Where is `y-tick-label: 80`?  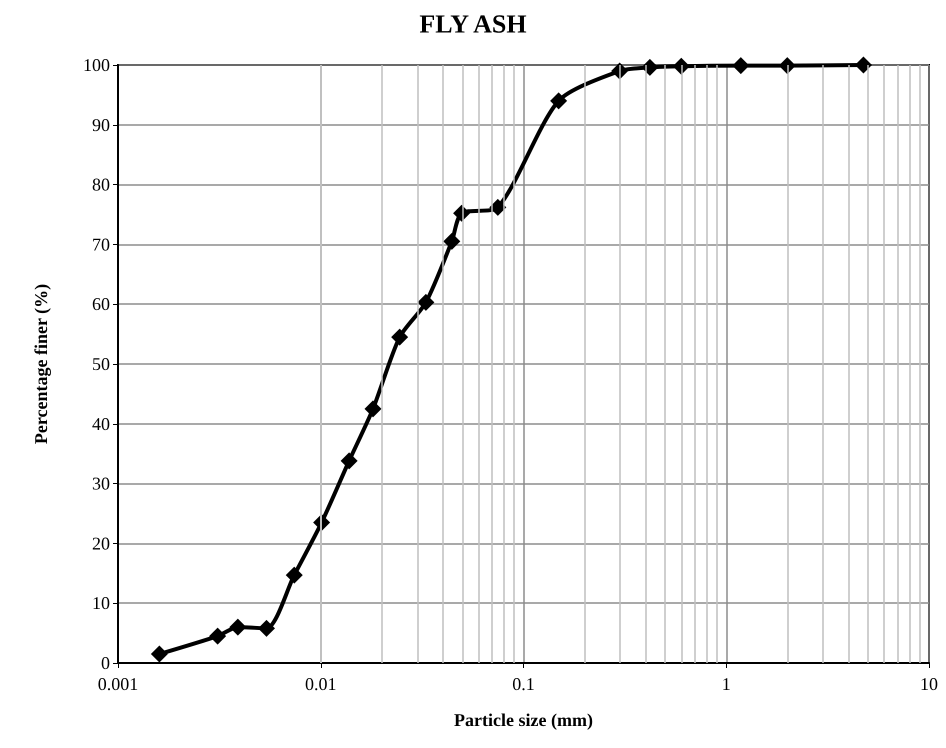 y-tick-label: 80 is located at coordinates (101, 184).